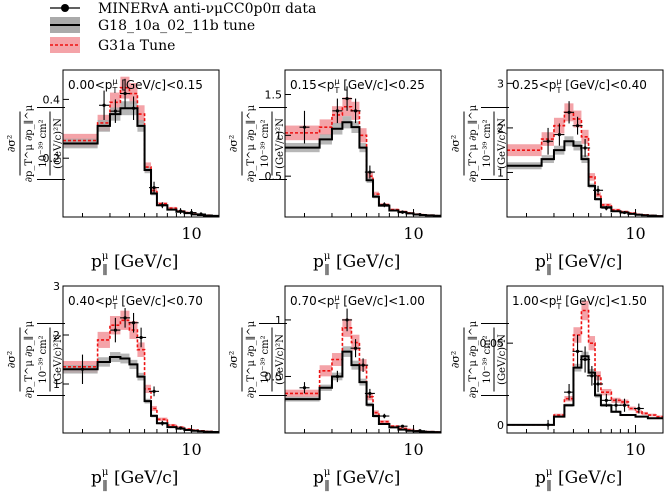 Image resolution: width=664 pixels, height=492 pixels. Describe the element at coordinates (579, 86) in the screenshot. I see `panel-title: 0.25<pμ T [GeV/c]<0.40` at that location.